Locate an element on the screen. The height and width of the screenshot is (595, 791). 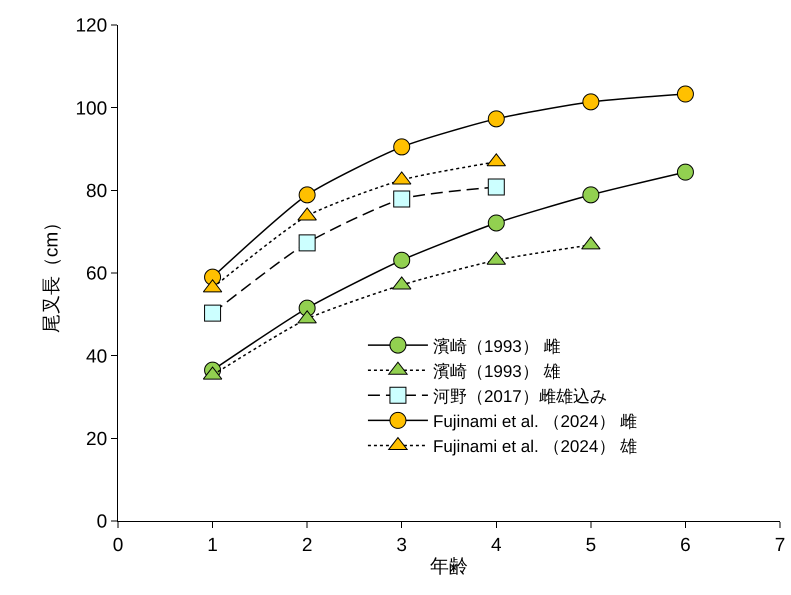
x-tick-label: 0 is located at coordinates (118, 545).